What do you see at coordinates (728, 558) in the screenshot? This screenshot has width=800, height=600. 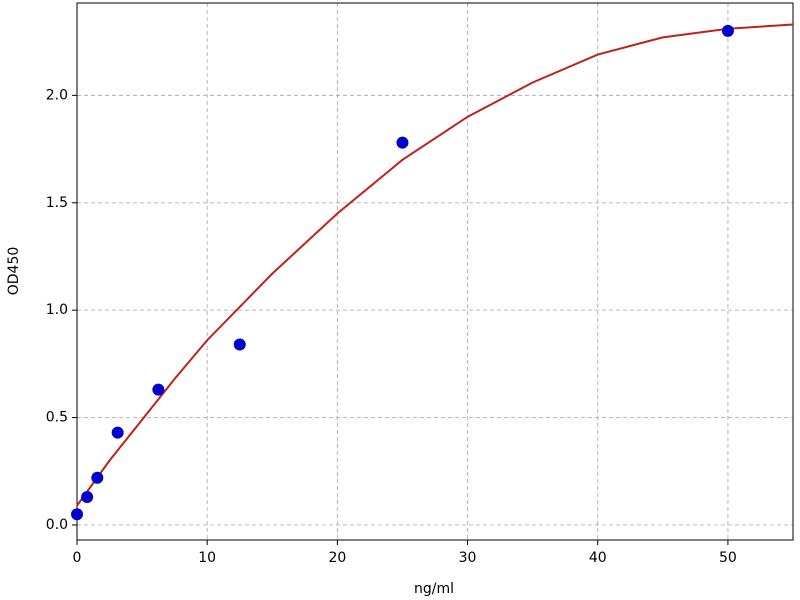 I see `x-tick-label: 50` at bounding box center [728, 558].